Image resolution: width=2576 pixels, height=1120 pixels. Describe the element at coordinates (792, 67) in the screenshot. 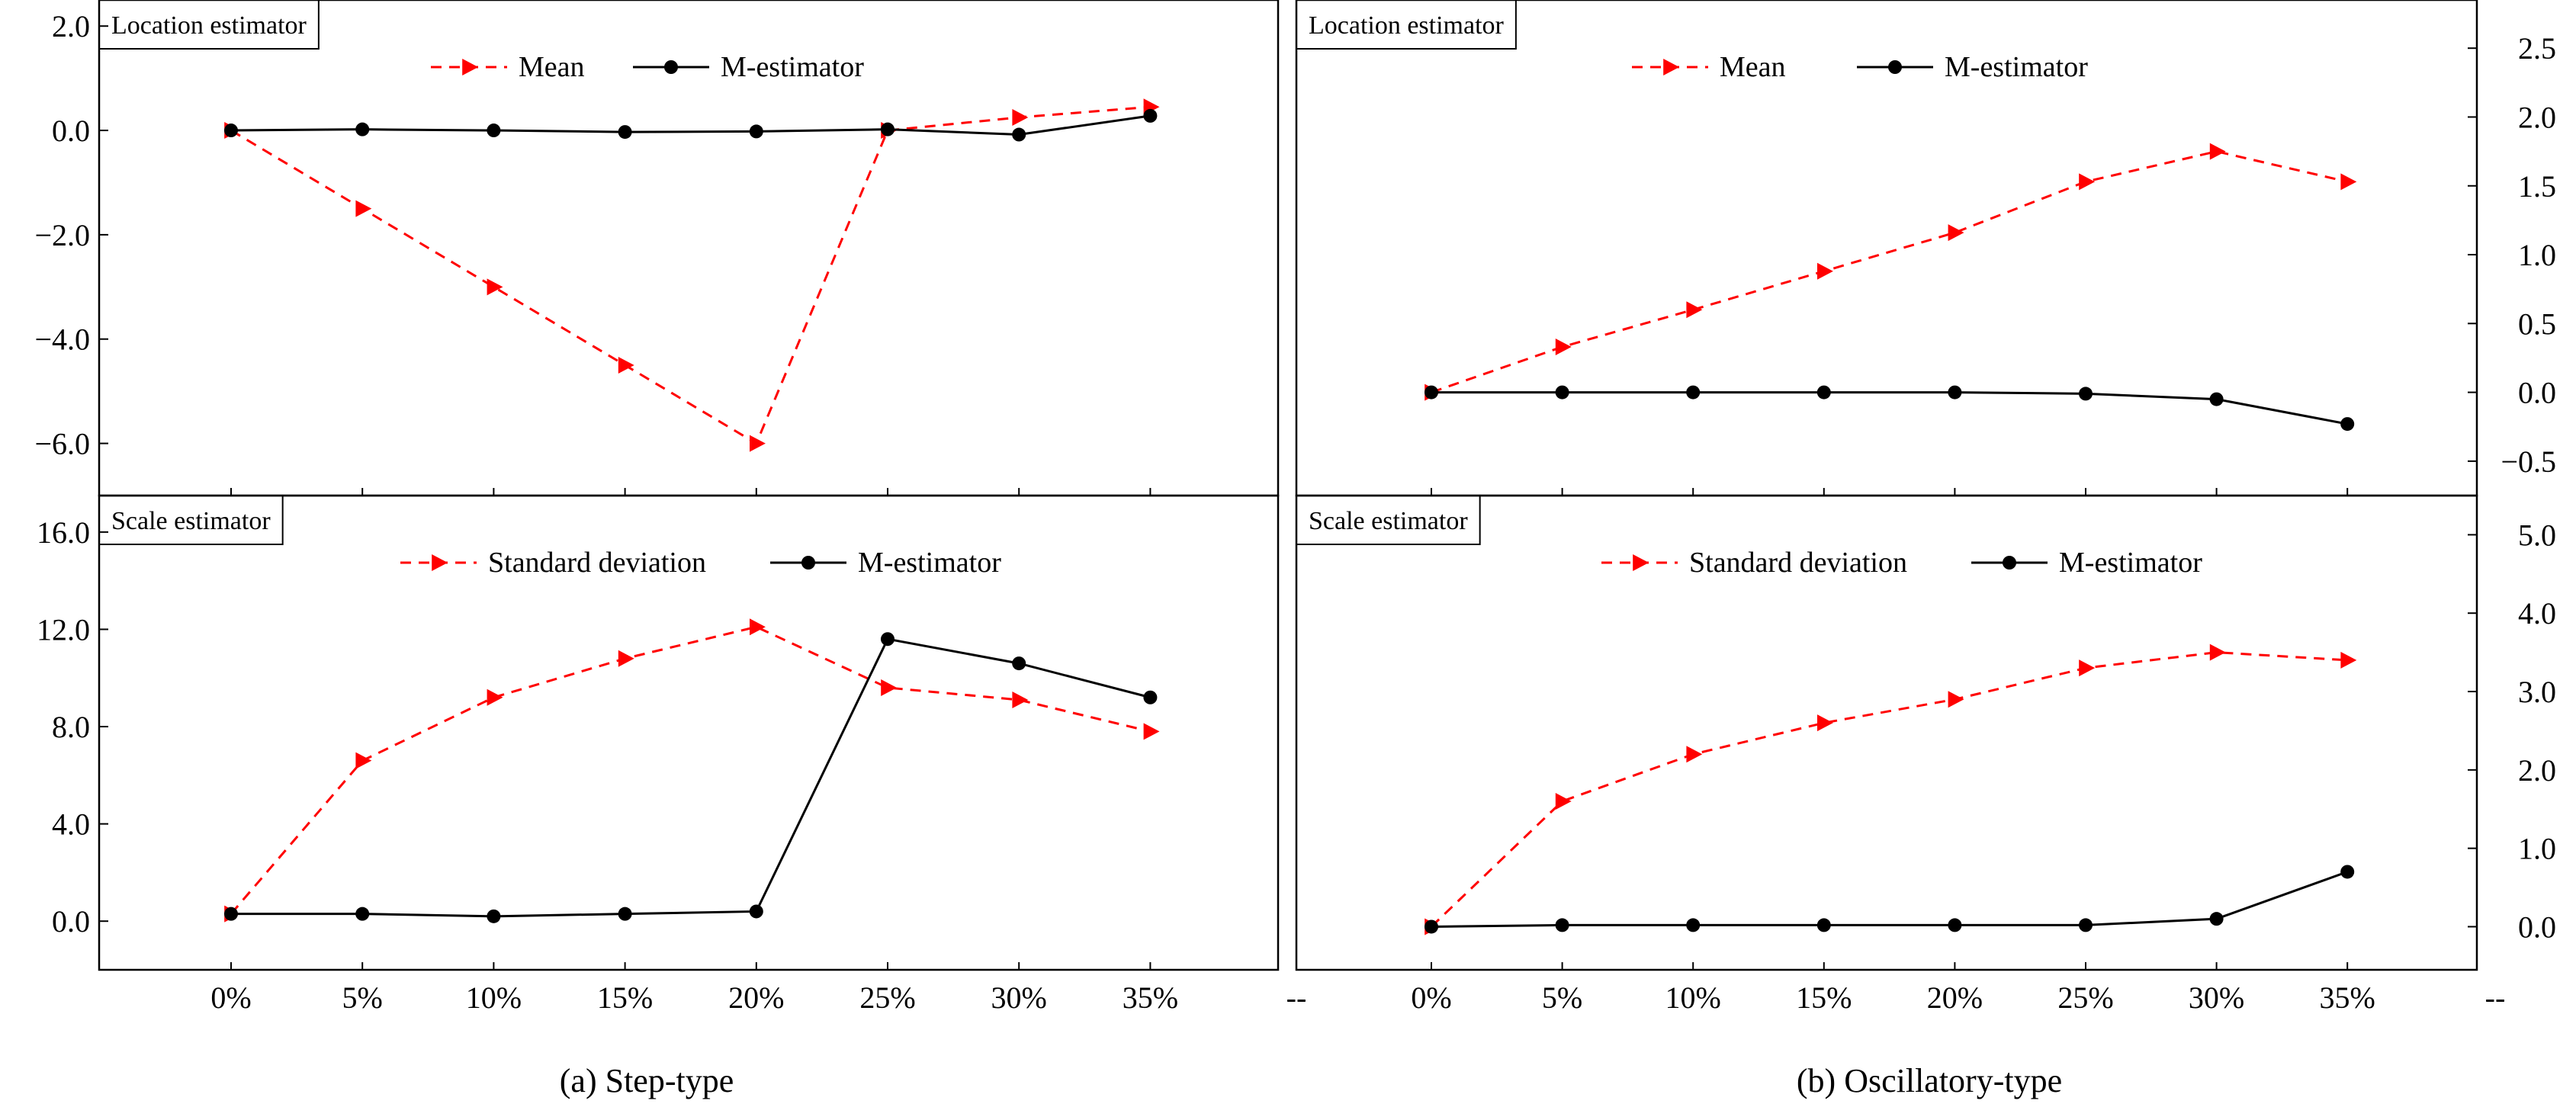

I see `legend-label: M-estimator` at that location.